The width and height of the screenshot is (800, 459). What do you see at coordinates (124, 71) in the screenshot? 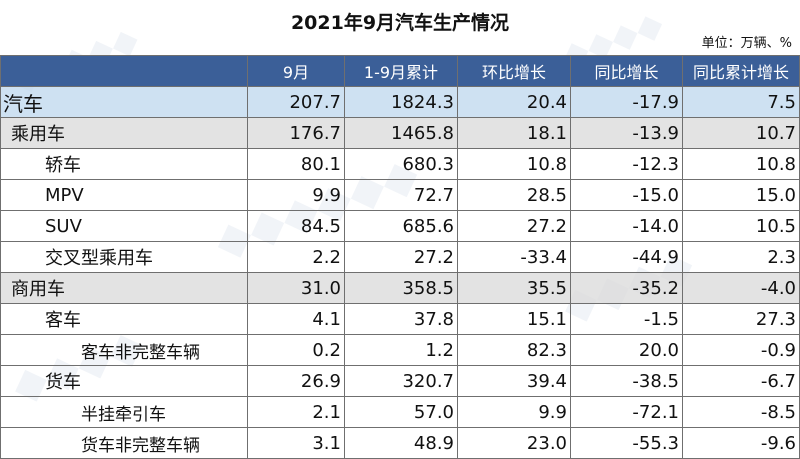
I see `column-header` at bounding box center [124, 71].